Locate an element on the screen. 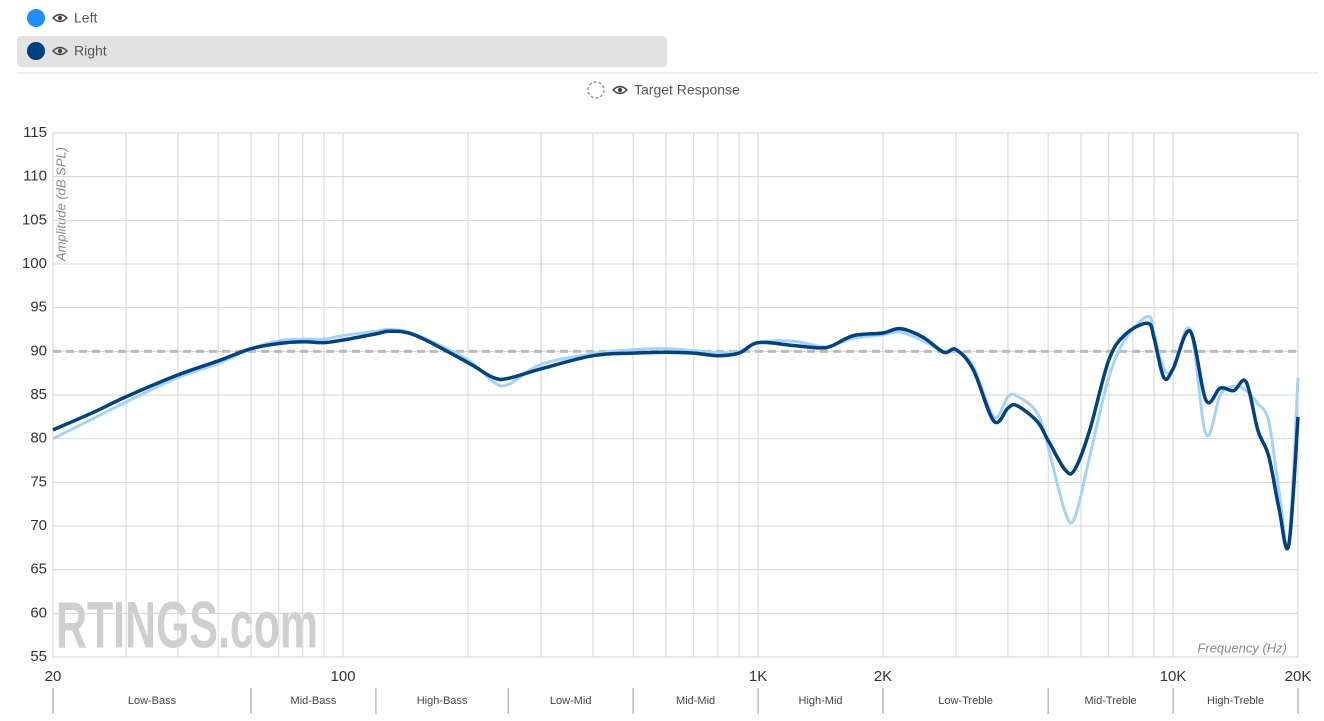 This screenshot has width=1324, height=721. legend-label: Left is located at coordinates (85, 18).